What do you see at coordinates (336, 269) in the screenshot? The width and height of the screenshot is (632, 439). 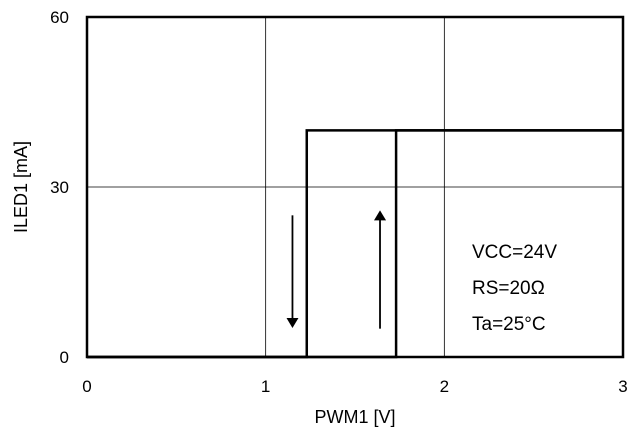 I see `direction-arrows` at bounding box center [336, 269].